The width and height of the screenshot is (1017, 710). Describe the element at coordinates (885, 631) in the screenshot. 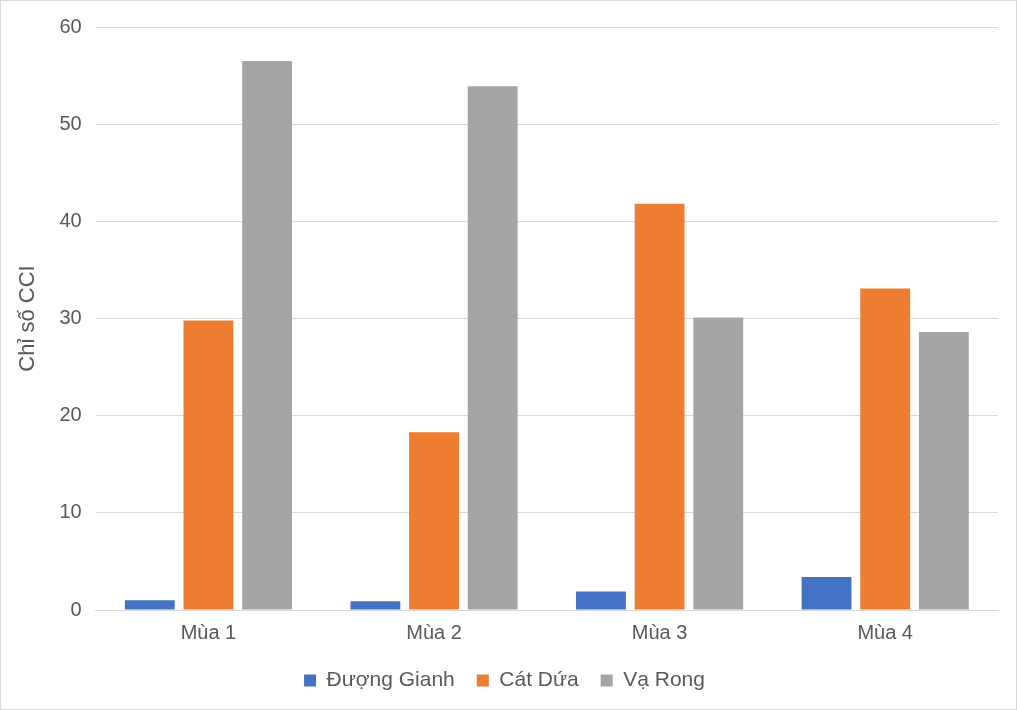

I see `x-tick-label: Mùa 4` at that location.